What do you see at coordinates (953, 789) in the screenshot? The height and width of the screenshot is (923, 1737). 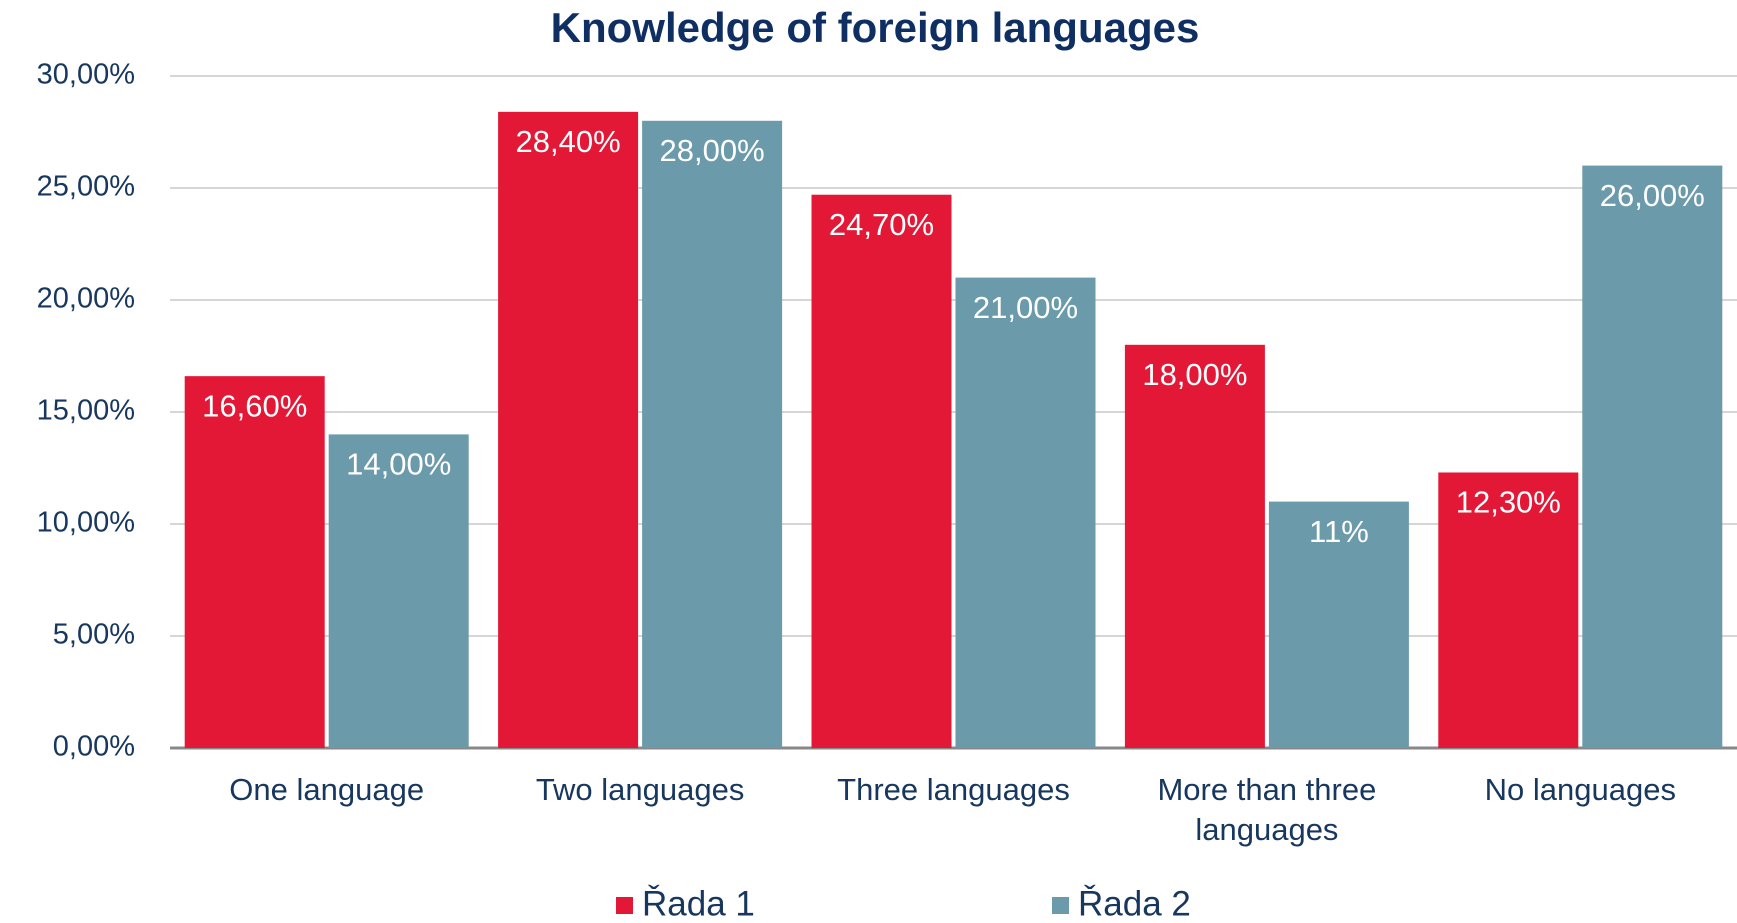 I see `x-tick-label: Three languages` at bounding box center [953, 789].